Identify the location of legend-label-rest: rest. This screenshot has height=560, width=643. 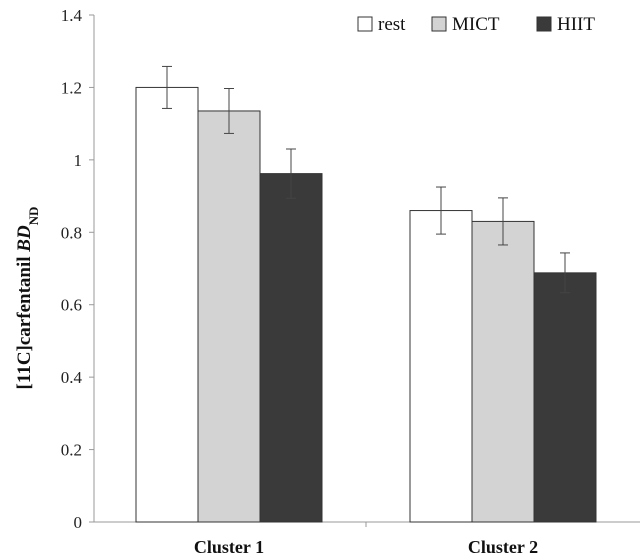
(392, 24).